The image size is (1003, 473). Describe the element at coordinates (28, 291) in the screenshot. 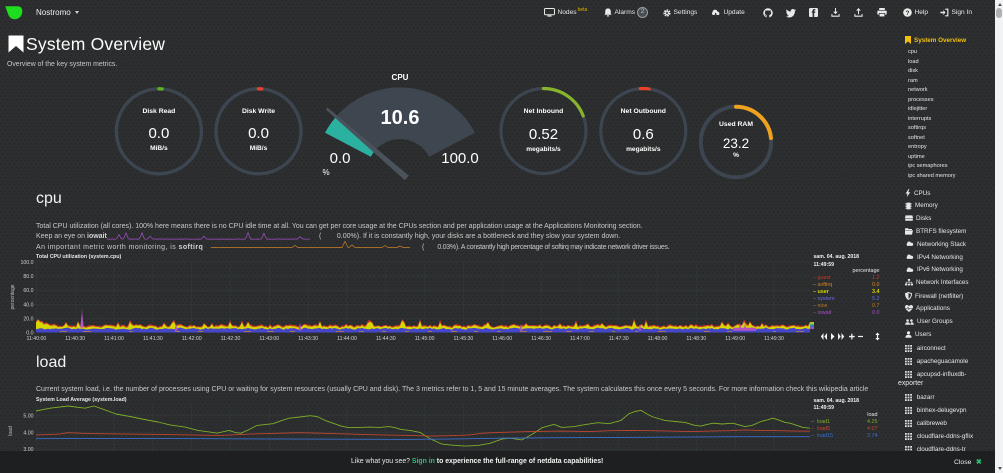

I see `svg-text: 60.0` at that location.